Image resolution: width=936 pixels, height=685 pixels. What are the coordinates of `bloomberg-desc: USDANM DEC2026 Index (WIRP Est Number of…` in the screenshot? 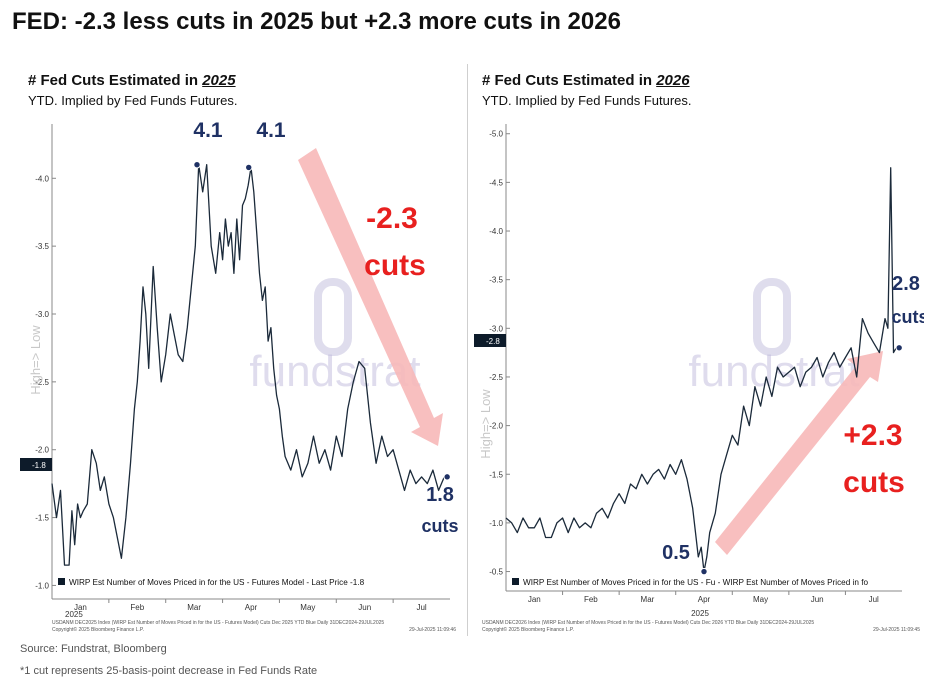 It's located at (648, 623).